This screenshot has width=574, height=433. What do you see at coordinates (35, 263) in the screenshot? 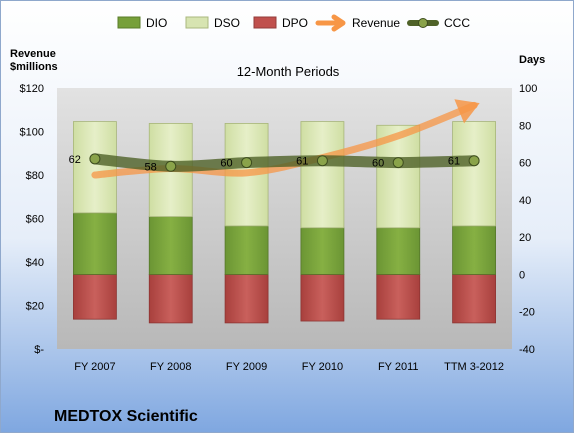
I see `left-tick-label: $40` at bounding box center [35, 263].